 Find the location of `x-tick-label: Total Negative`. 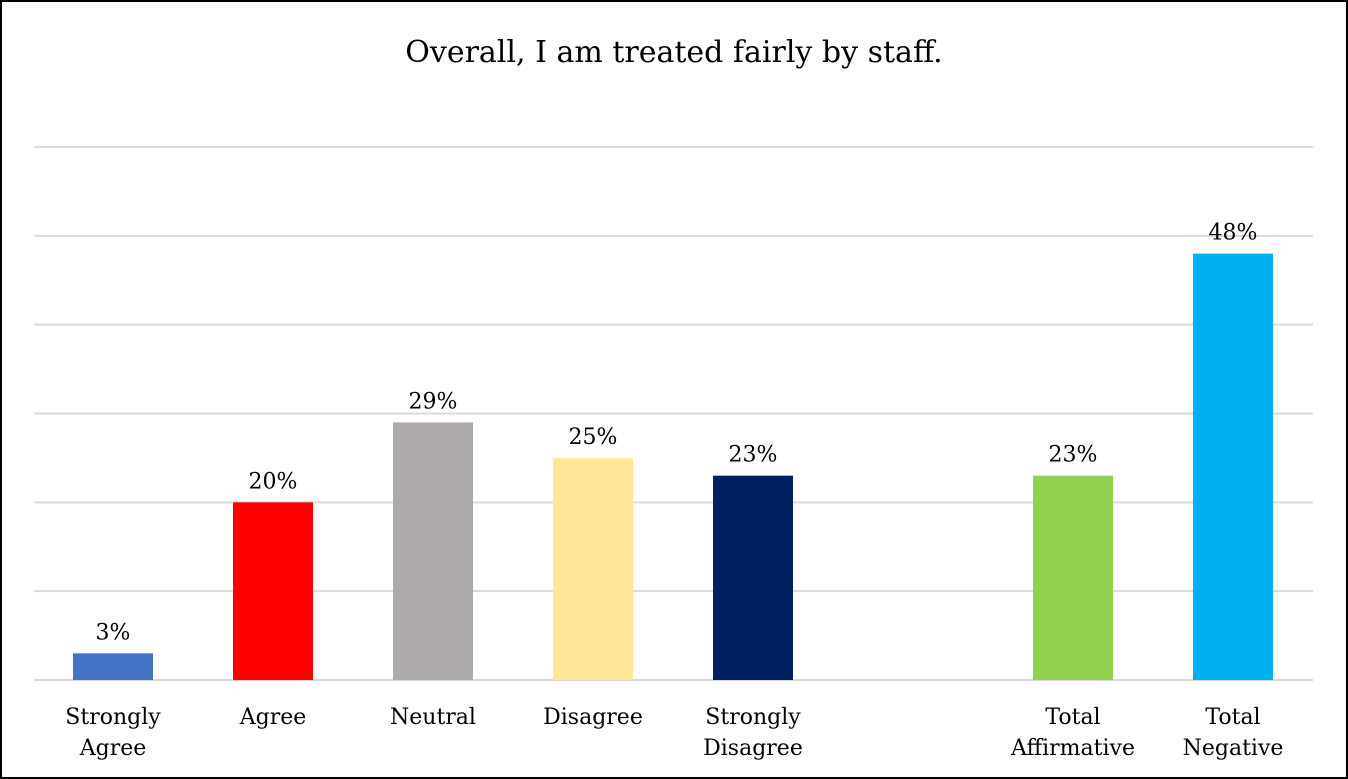

x-tick-label: Total Negative is located at coordinates (1233, 733).